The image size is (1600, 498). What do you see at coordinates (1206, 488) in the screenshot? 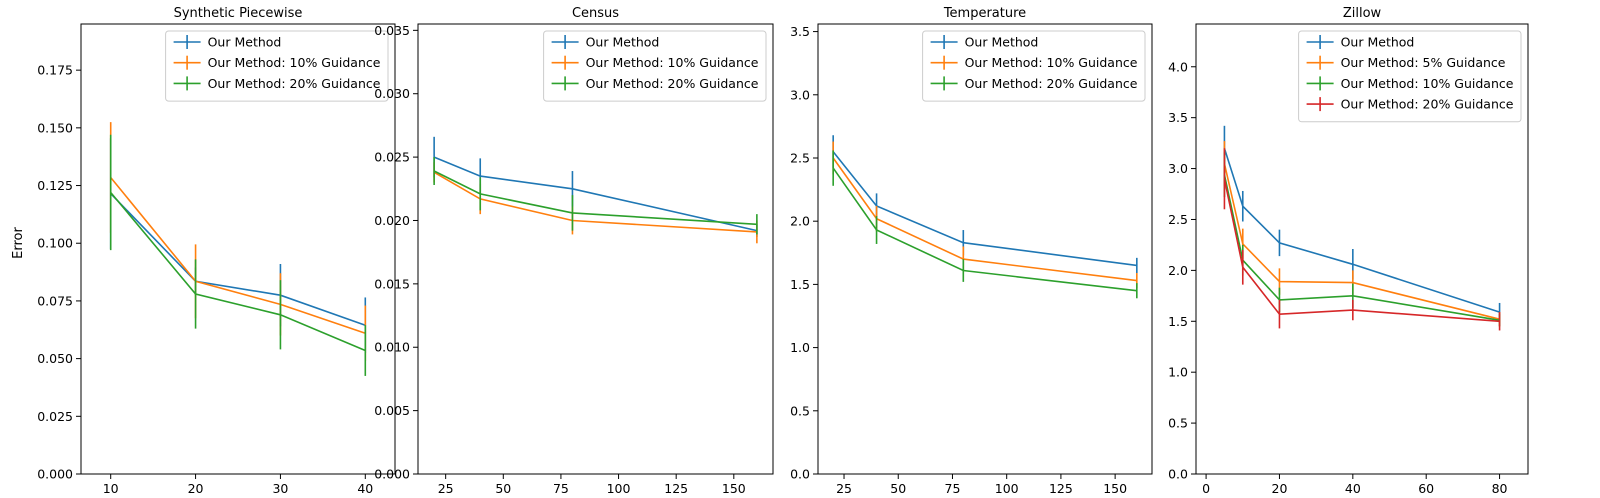
I see `x-tick-label: 0` at bounding box center [1206, 488].